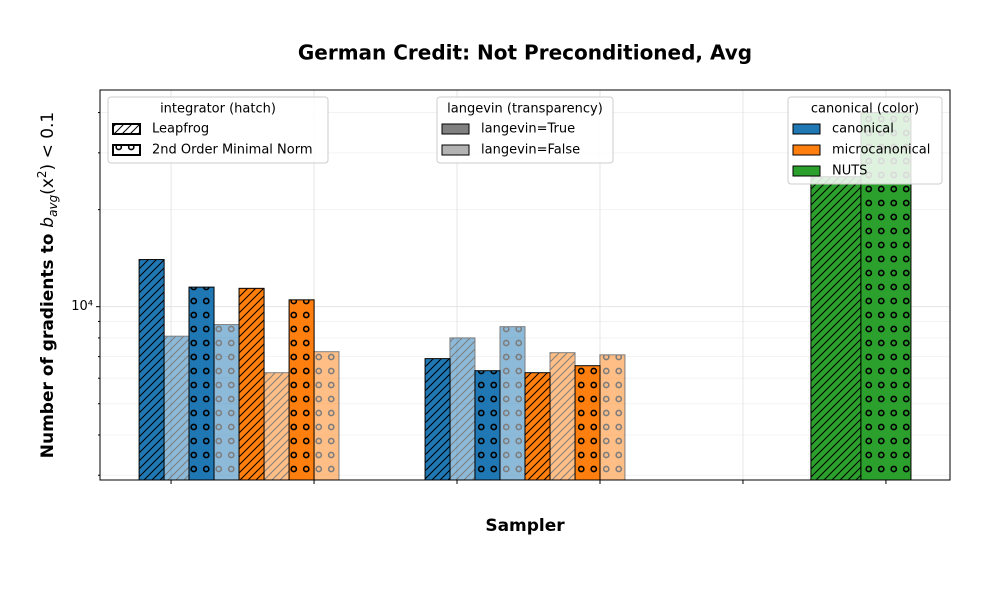 This screenshot has height=600, width=1000. What do you see at coordinates (48, 141) in the screenshot?
I see `y-axis-label-part: ) < 0.1` at bounding box center [48, 141].